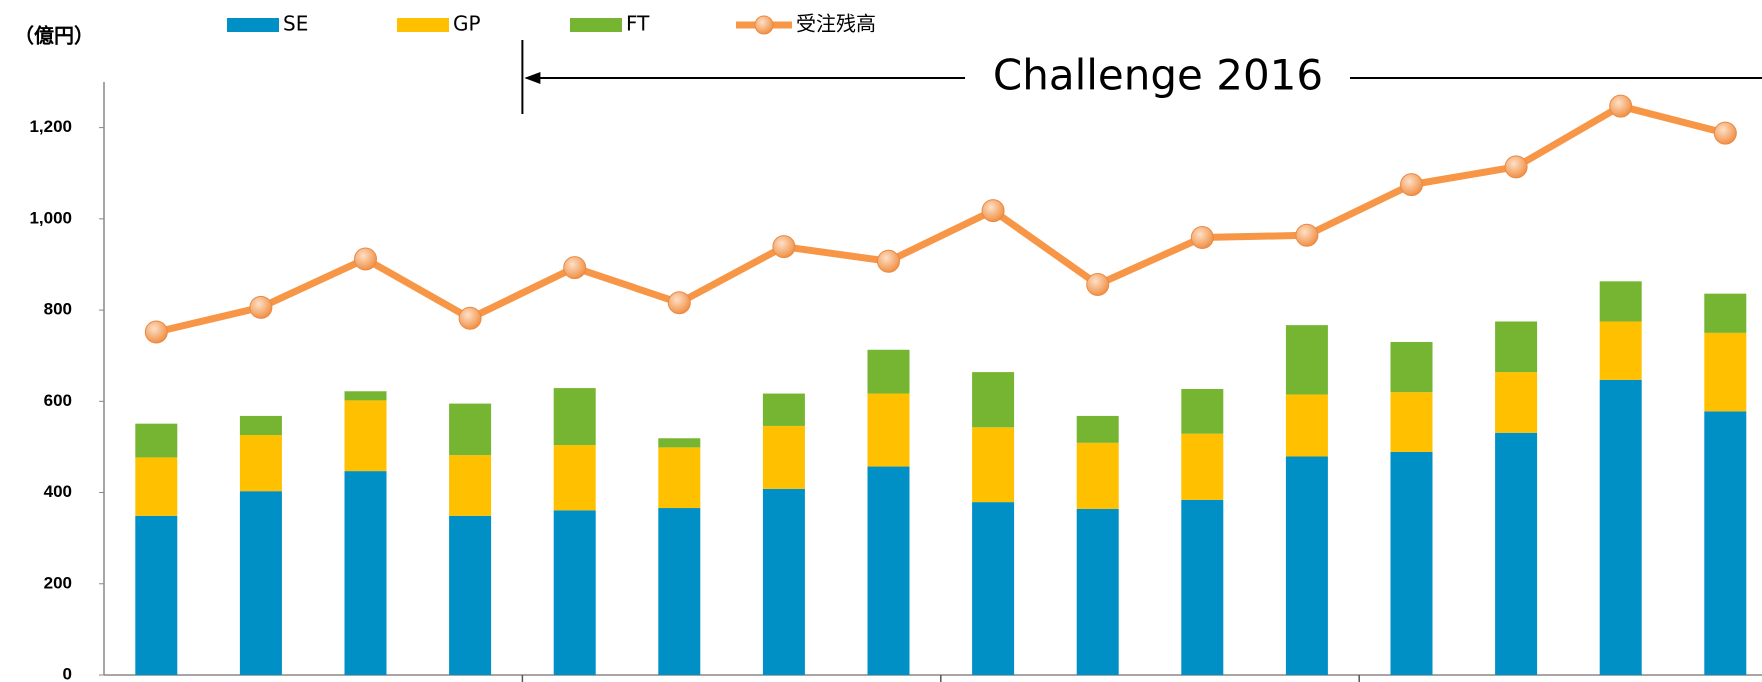 This screenshot has height=682, width=1762. I want to click on legend-label: 受注残高, so click(836, 24).